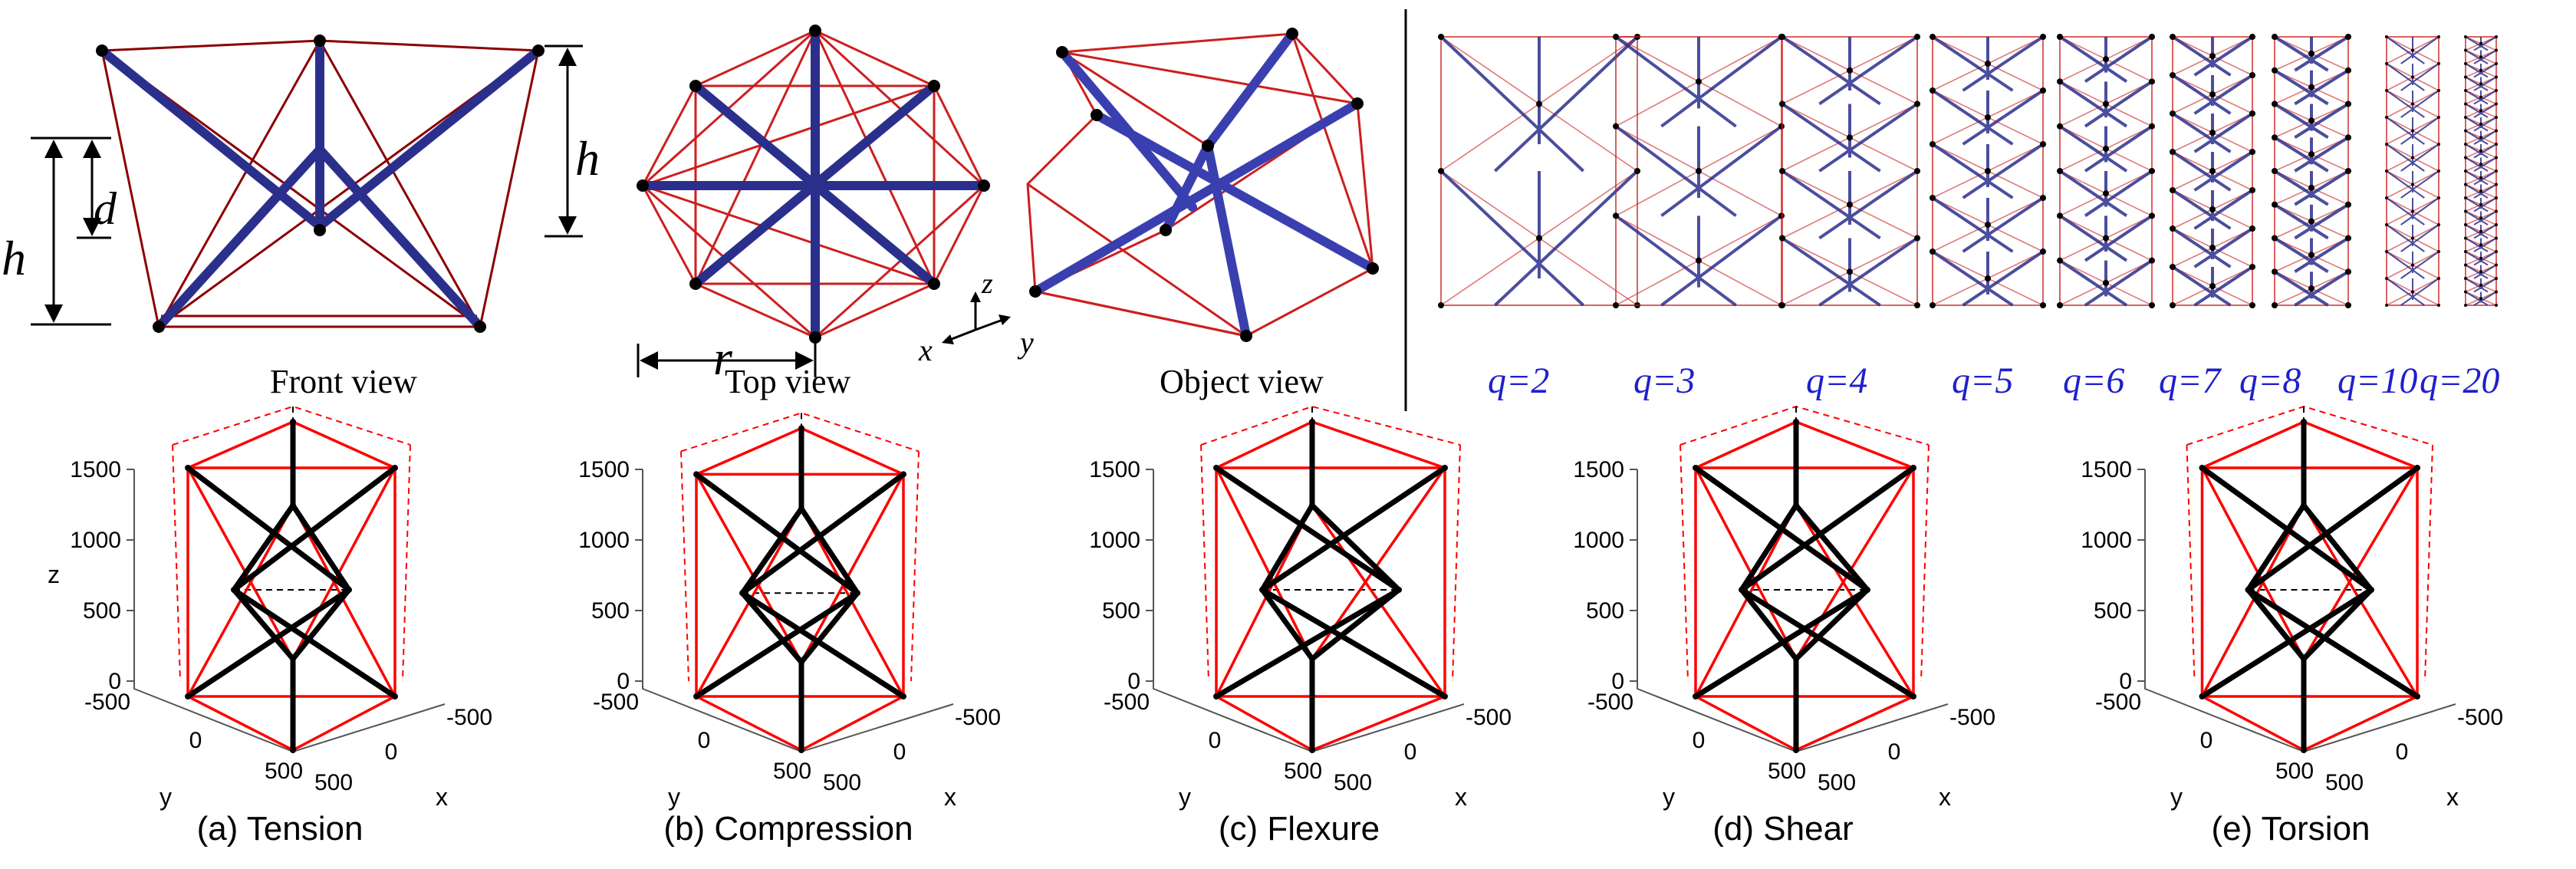 The width and height of the screenshot is (2576, 869). What do you see at coordinates (813, 212) in the screenshot?
I see `top-view: r Top view` at bounding box center [813, 212].